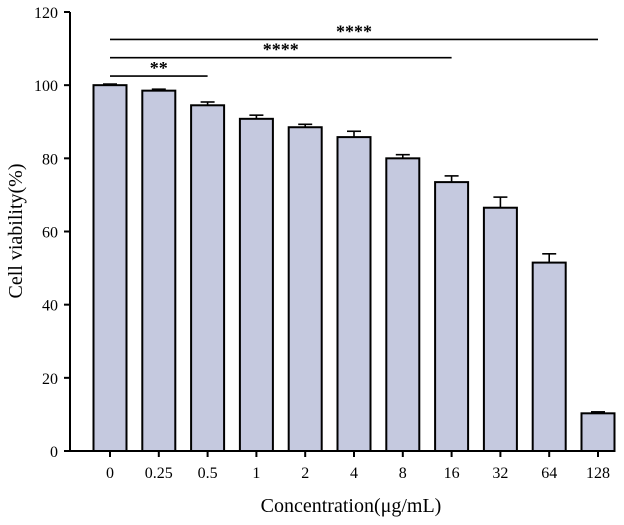  Describe the element at coordinates (54, 452) in the screenshot. I see `y-tick-label: 0` at that location.